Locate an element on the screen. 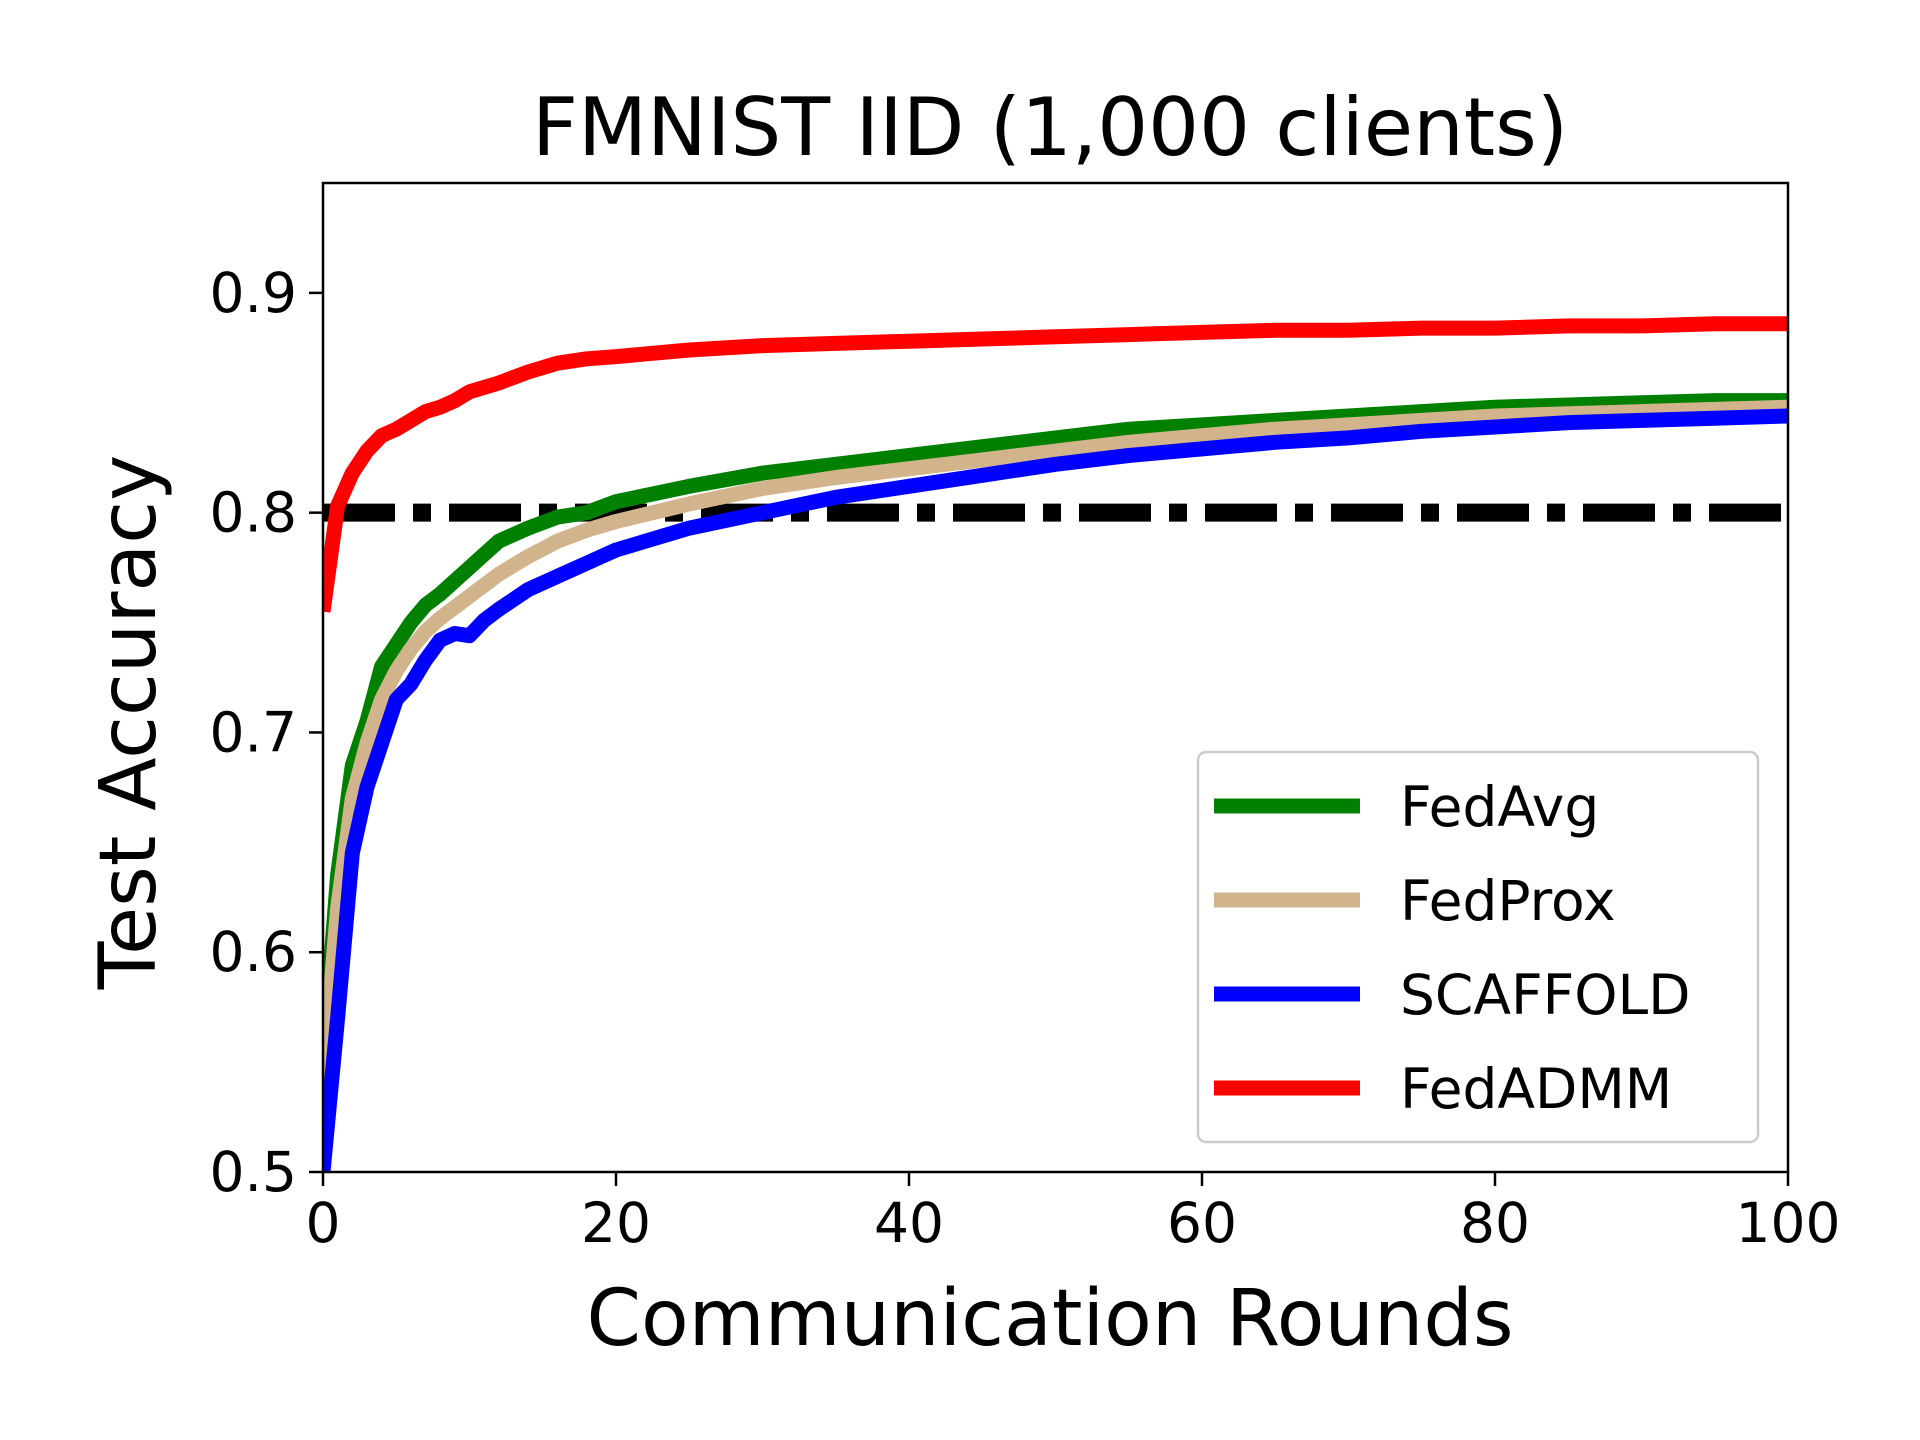 The width and height of the screenshot is (1920, 1440). x-tick-label: 80 is located at coordinates (1495, 1223).